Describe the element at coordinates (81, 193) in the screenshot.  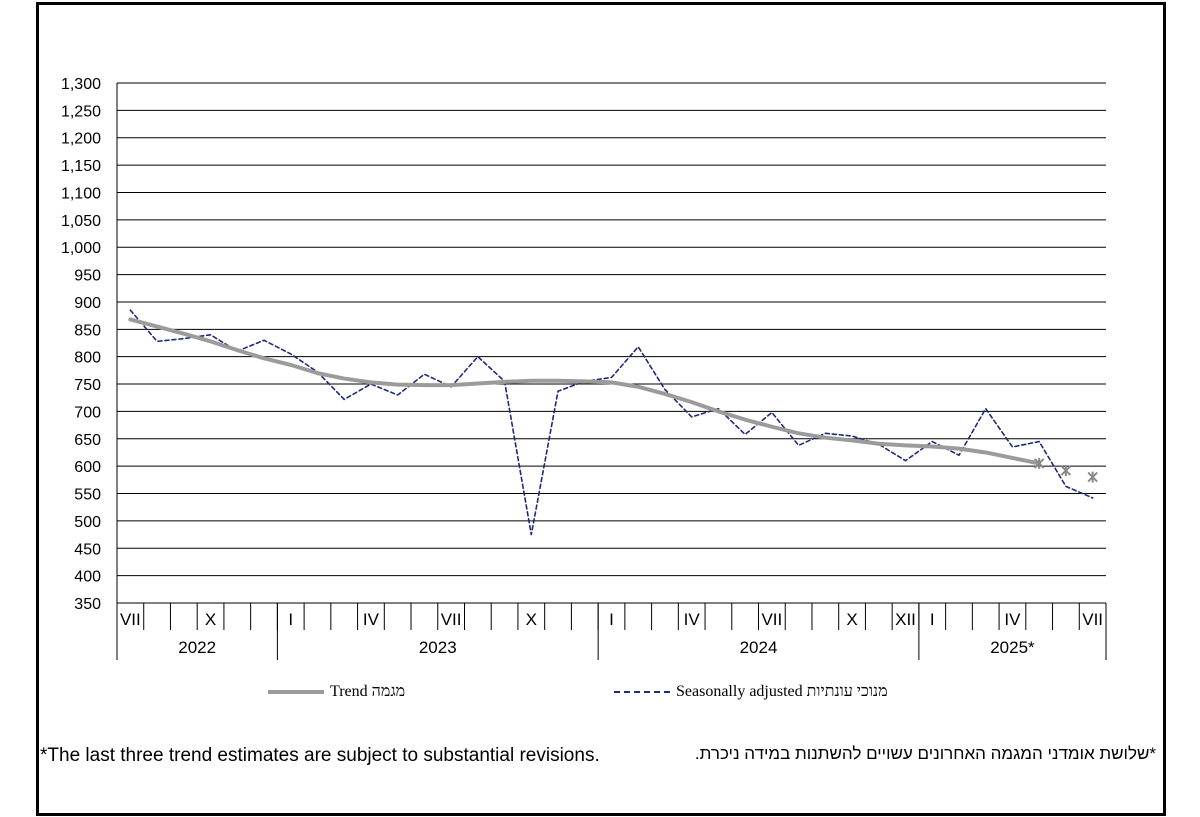
I see `y-tick-label: 1,100` at that location.